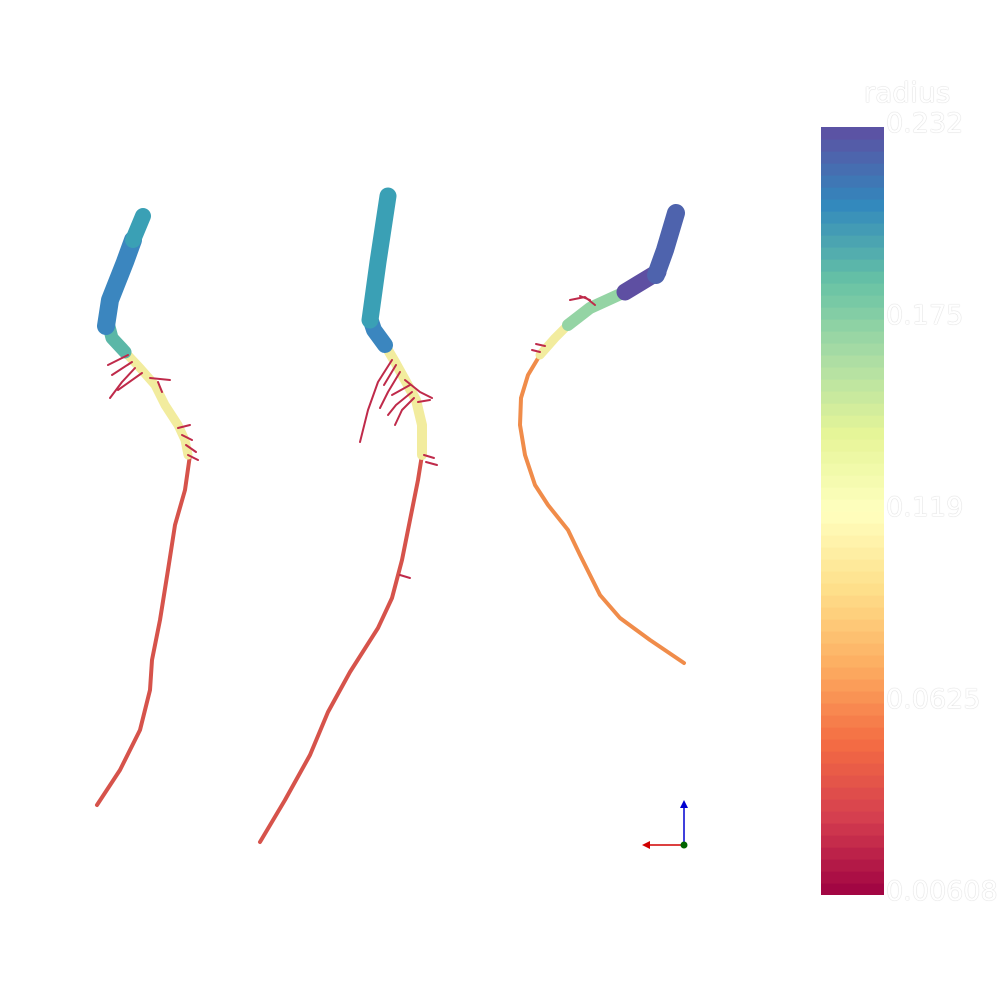  I want to click on vessel-1-distal-segment, so click(143, 630).